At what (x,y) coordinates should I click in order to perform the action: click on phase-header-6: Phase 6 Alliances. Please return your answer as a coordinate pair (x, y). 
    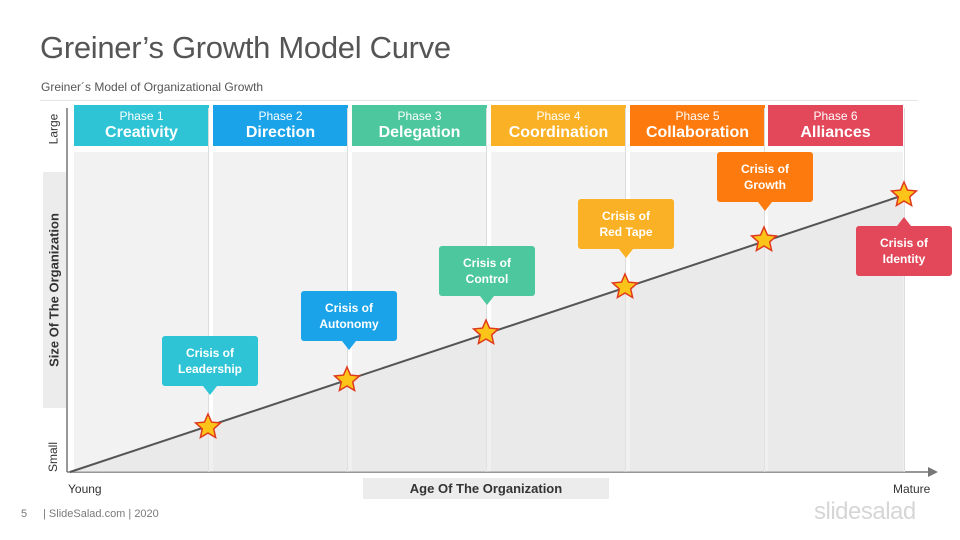
    Looking at the image, I should click on (835, 125).